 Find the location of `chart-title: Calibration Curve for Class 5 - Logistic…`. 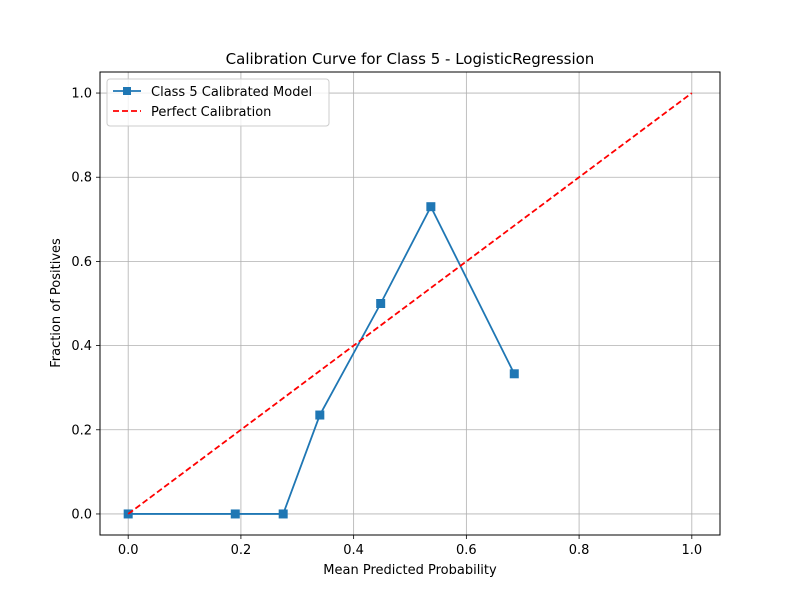

chart-title: Calibration Curve for Class 5 - Logistic… is located at coordinates (410, 59).